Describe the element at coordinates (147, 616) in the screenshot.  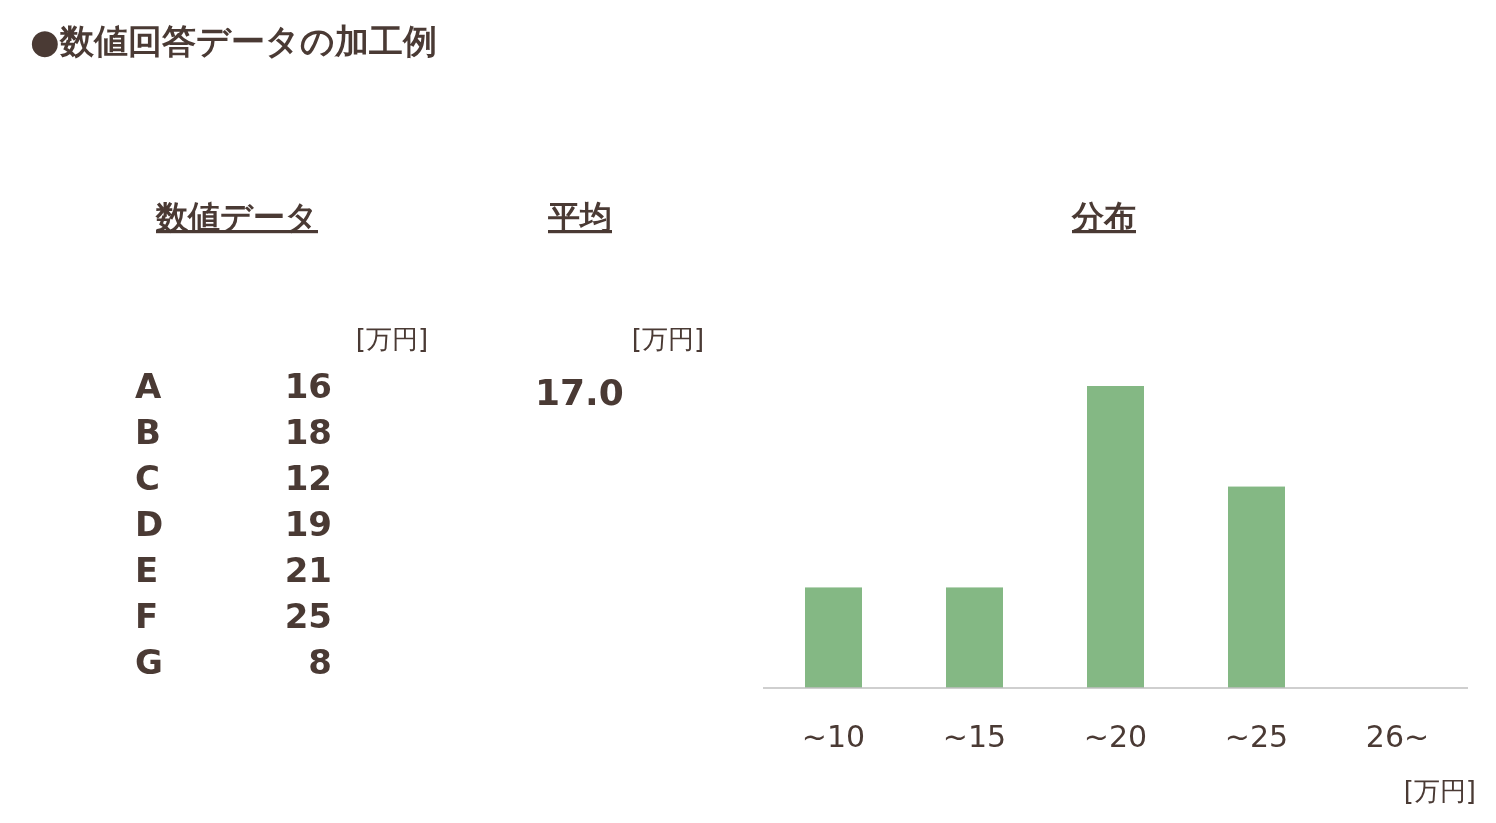
I see `category-label: F` at that location.